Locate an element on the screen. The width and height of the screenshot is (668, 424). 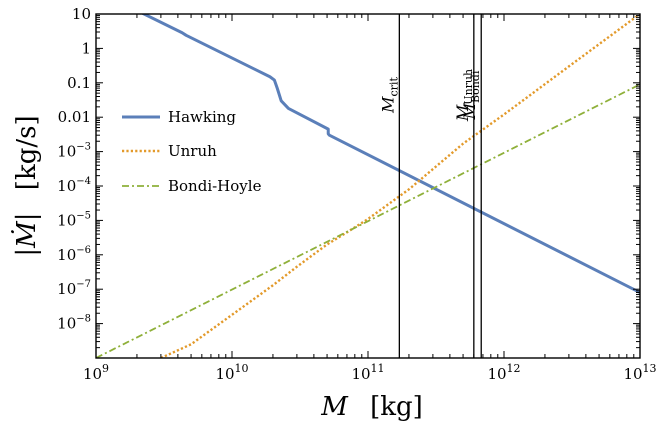
y-tick-label: 10 is located at coordinates (81, 14).